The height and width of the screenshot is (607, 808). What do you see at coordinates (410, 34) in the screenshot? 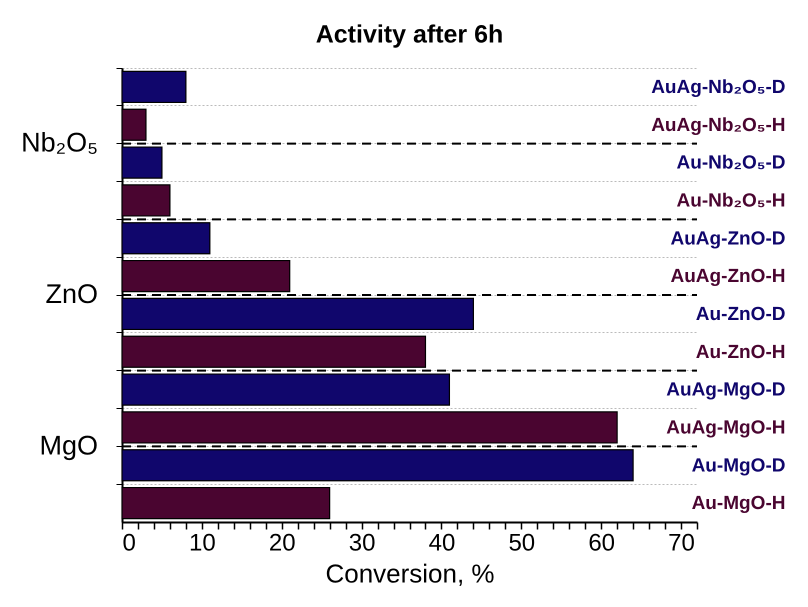
I see `chart-title: Activity after 6h` at bounding box center [410, 34].